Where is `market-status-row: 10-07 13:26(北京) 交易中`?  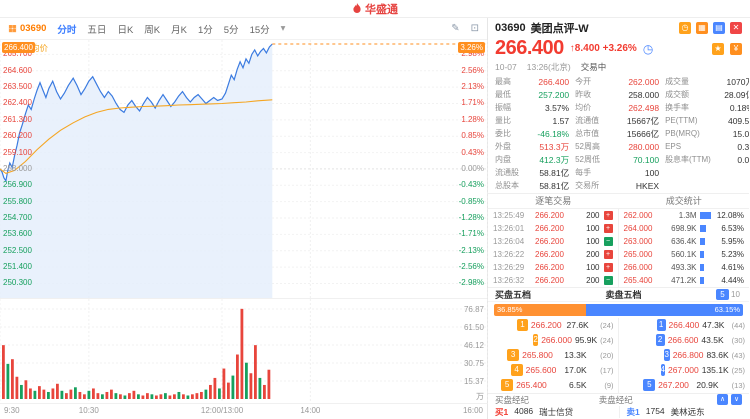
market-status-row: 10-07 13:26(北京) 交易中 is located at coordinates (618, 67).